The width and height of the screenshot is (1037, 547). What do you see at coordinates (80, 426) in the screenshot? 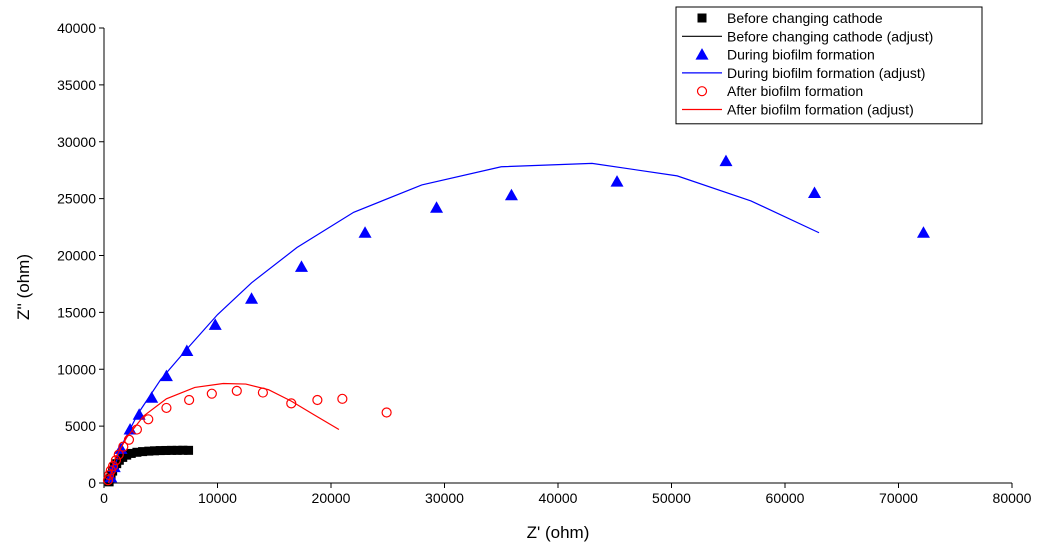
I see `y-tick-label: 5000` at bounding box center [80, 426].